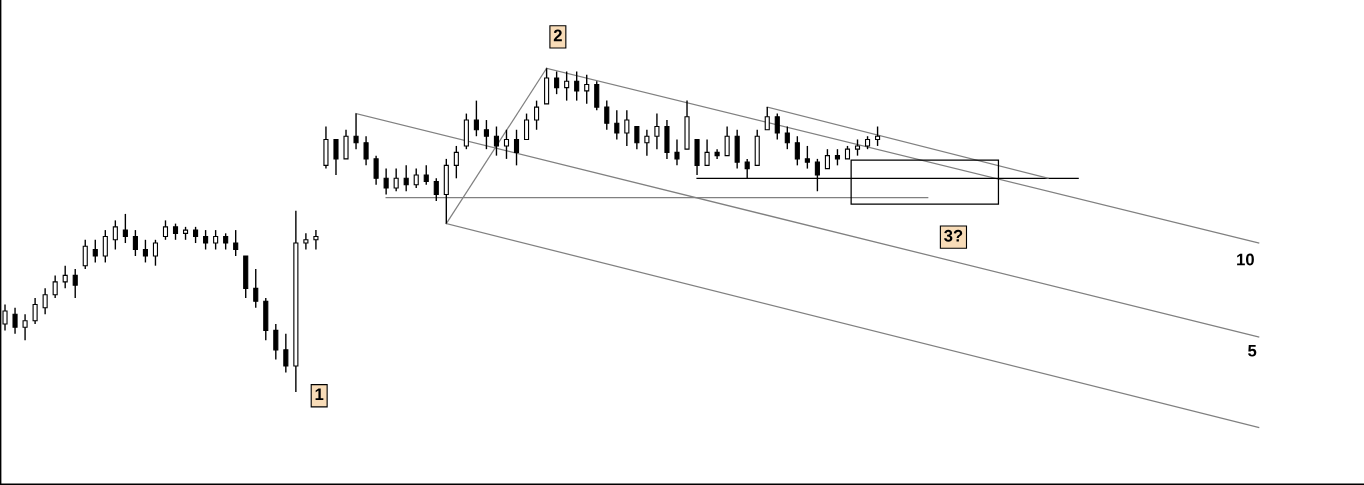  Describe the element at coordinates (1252, 350) in the screenshot. I see `annotation: 5` at that location.